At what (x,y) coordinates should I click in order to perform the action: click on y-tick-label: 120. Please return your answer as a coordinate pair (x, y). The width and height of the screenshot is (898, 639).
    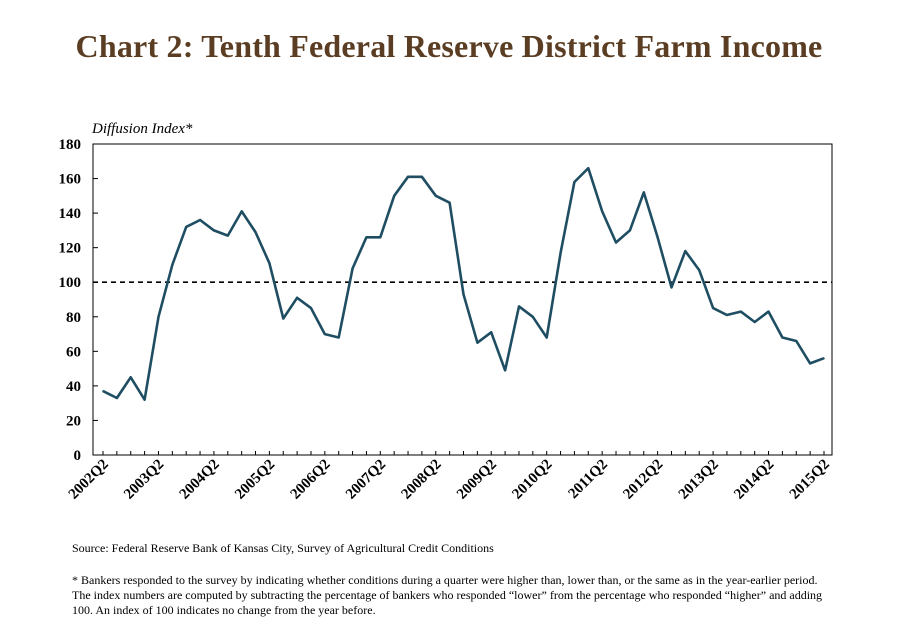
    Looking at the image, I should click on (70, 249).